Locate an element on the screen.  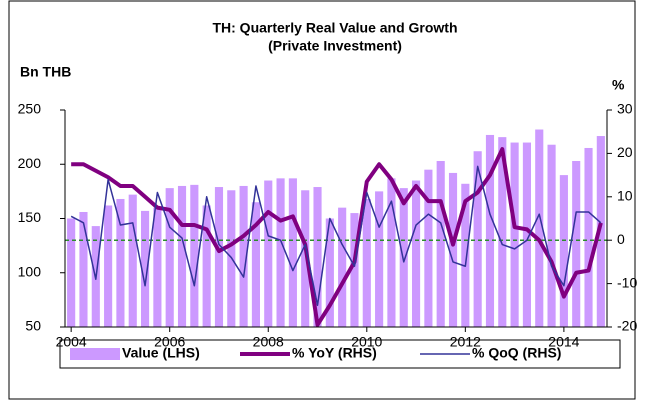
legend-label: % QoQ (RHS) is located at coordinates (516, 353).